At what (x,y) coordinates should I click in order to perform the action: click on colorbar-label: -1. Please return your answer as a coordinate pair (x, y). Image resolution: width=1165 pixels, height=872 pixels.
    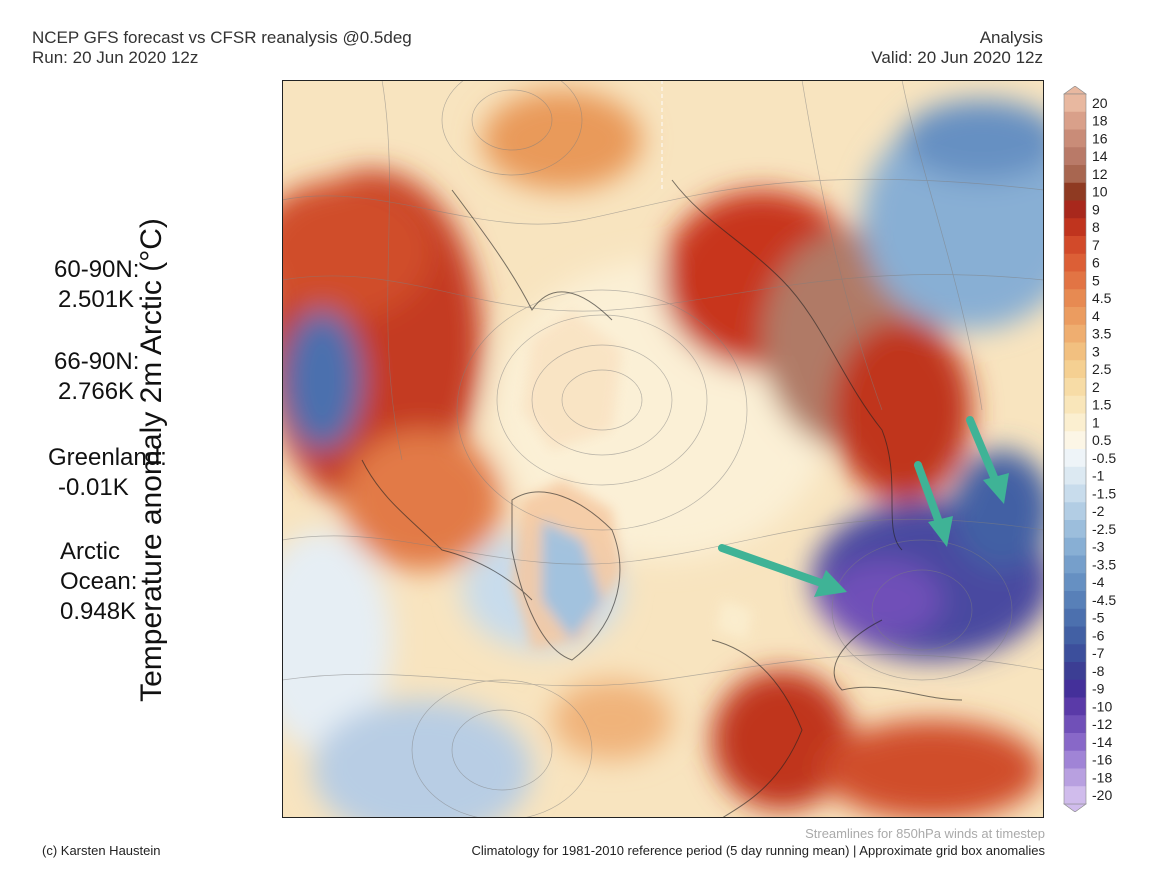
    Looking at the image, I should click on (1098, 476).